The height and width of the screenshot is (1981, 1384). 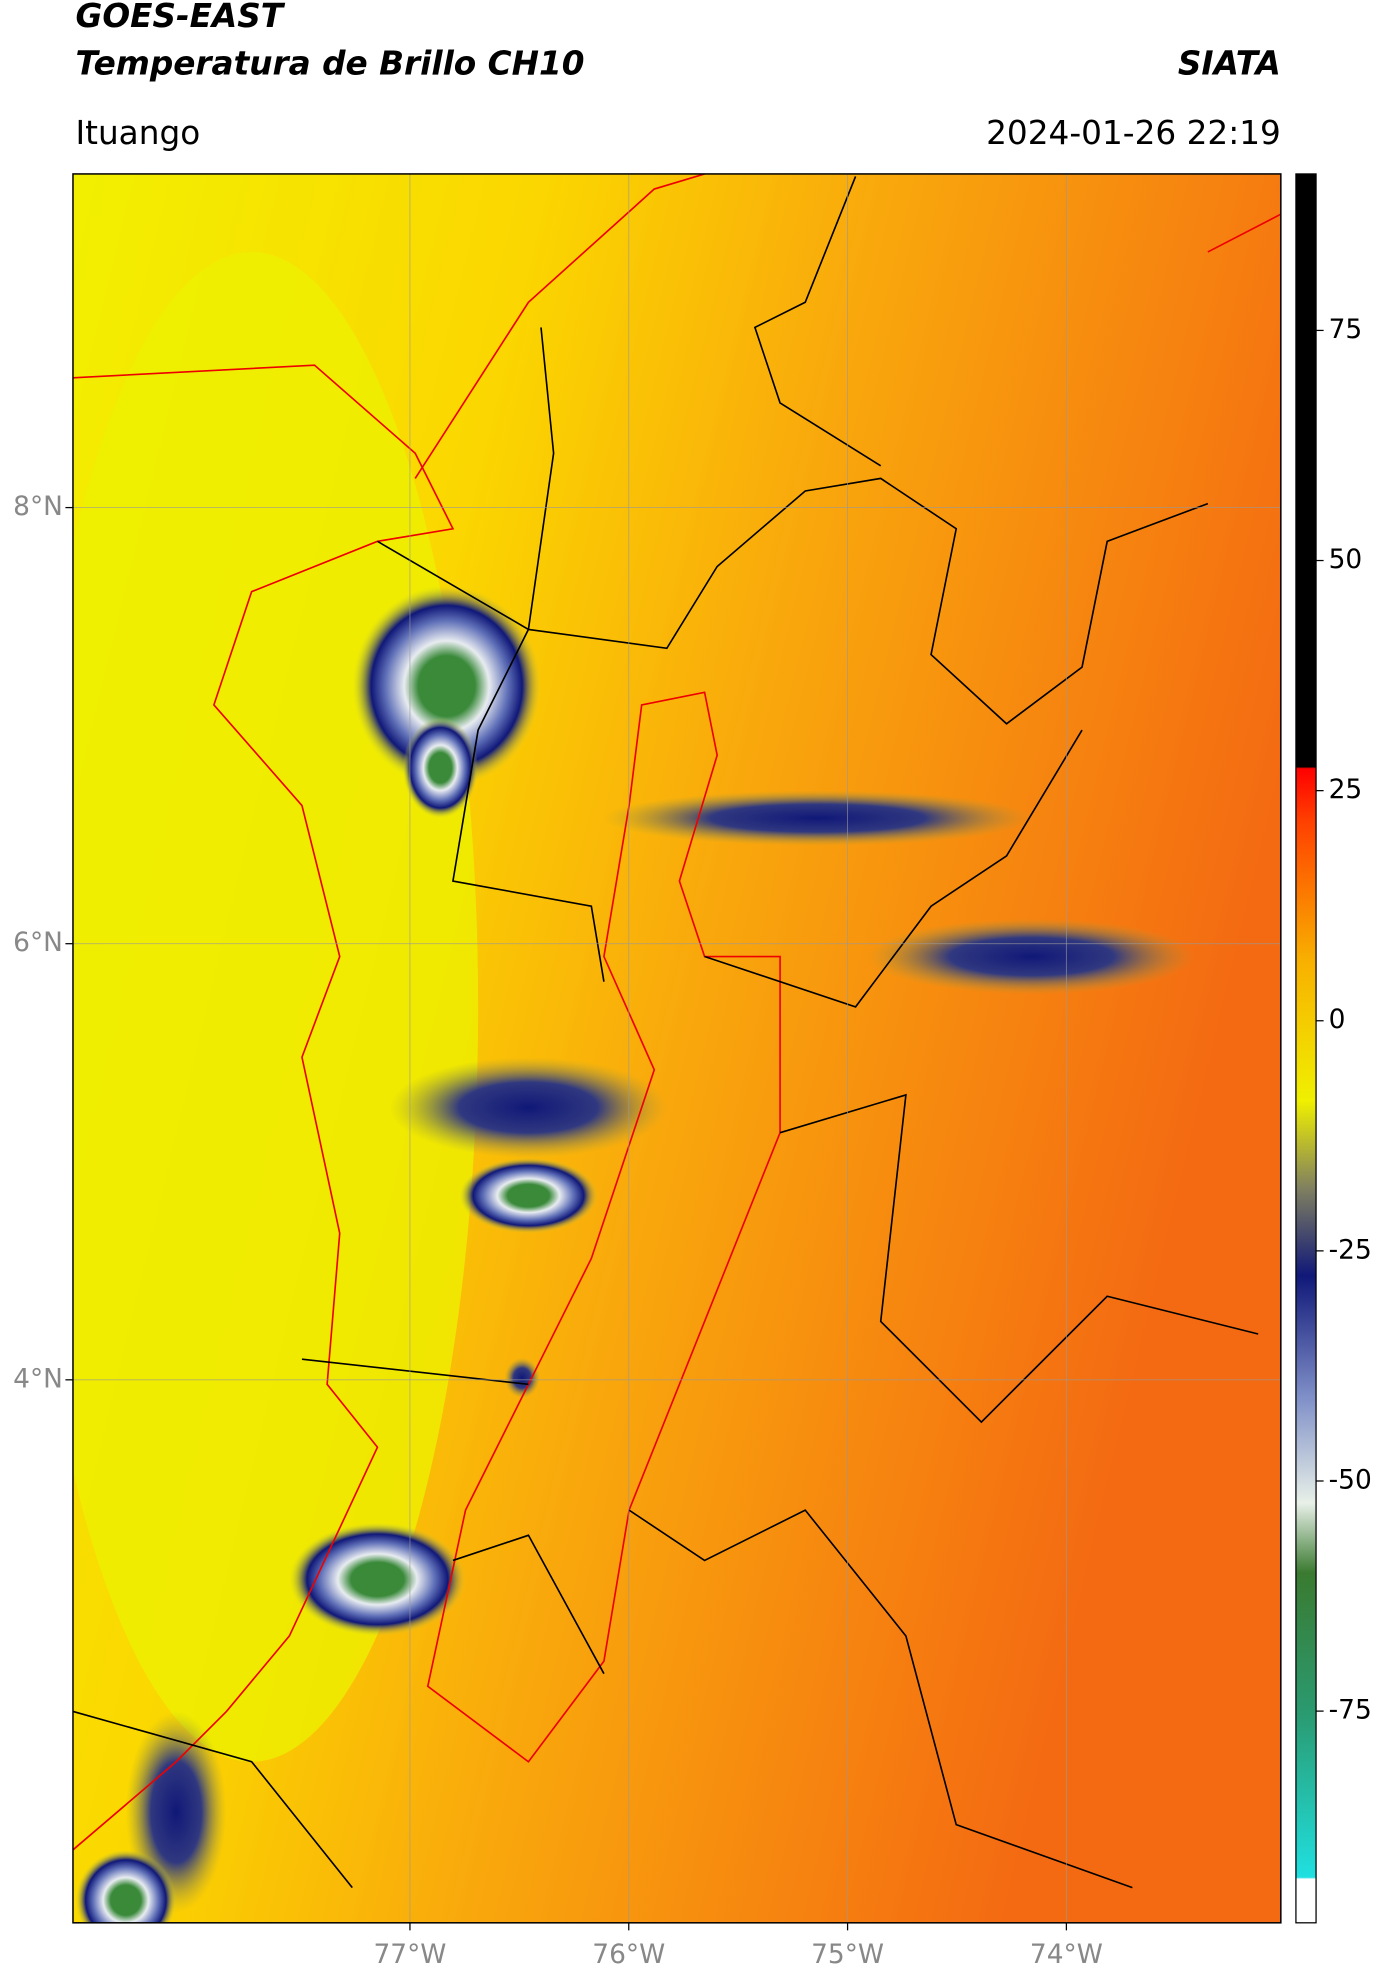 I want to click on region: Ituango, so click(x=137, y=133).